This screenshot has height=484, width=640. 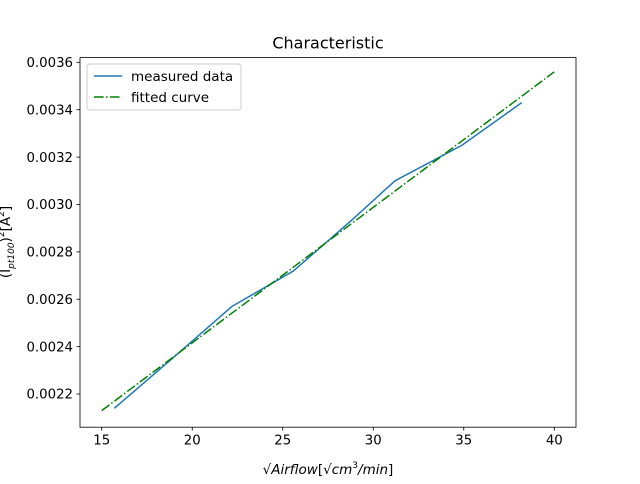 I want to click on x-axis-label: √Airflow[√cm3/min], so click(x=328, y=469).